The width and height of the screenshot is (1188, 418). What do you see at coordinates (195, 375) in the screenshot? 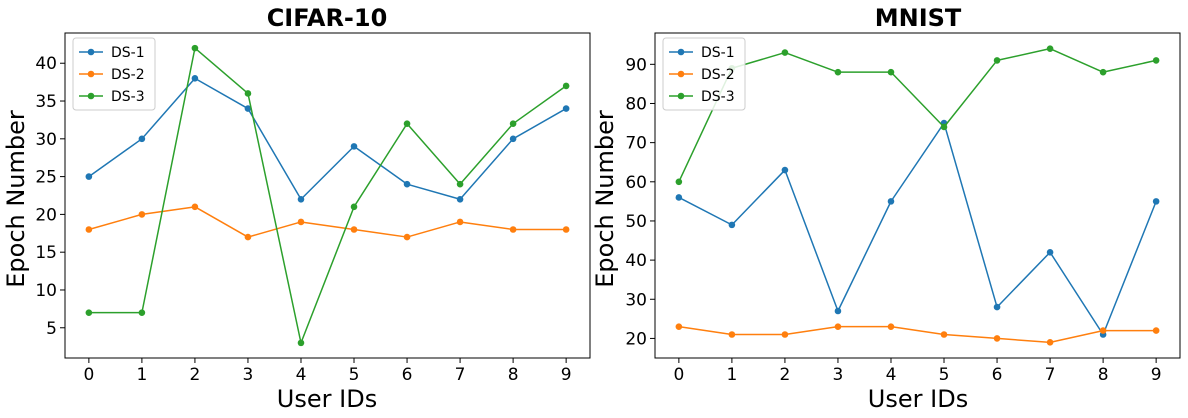
I see `x-tick-label: 2` at bounding box center [195, 375].